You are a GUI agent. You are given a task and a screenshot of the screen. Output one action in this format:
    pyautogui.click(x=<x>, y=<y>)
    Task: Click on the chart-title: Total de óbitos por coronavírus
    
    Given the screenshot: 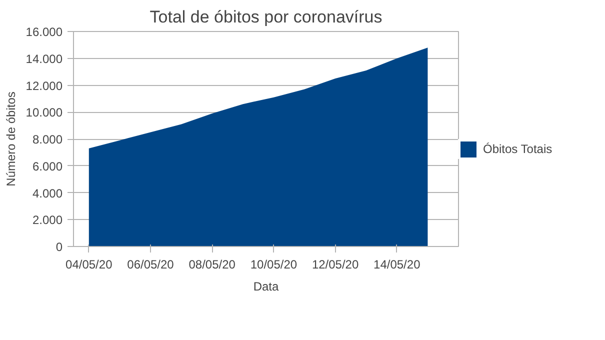 What is the action you would take?
    pyautogui.click(x=266, y=17)
    